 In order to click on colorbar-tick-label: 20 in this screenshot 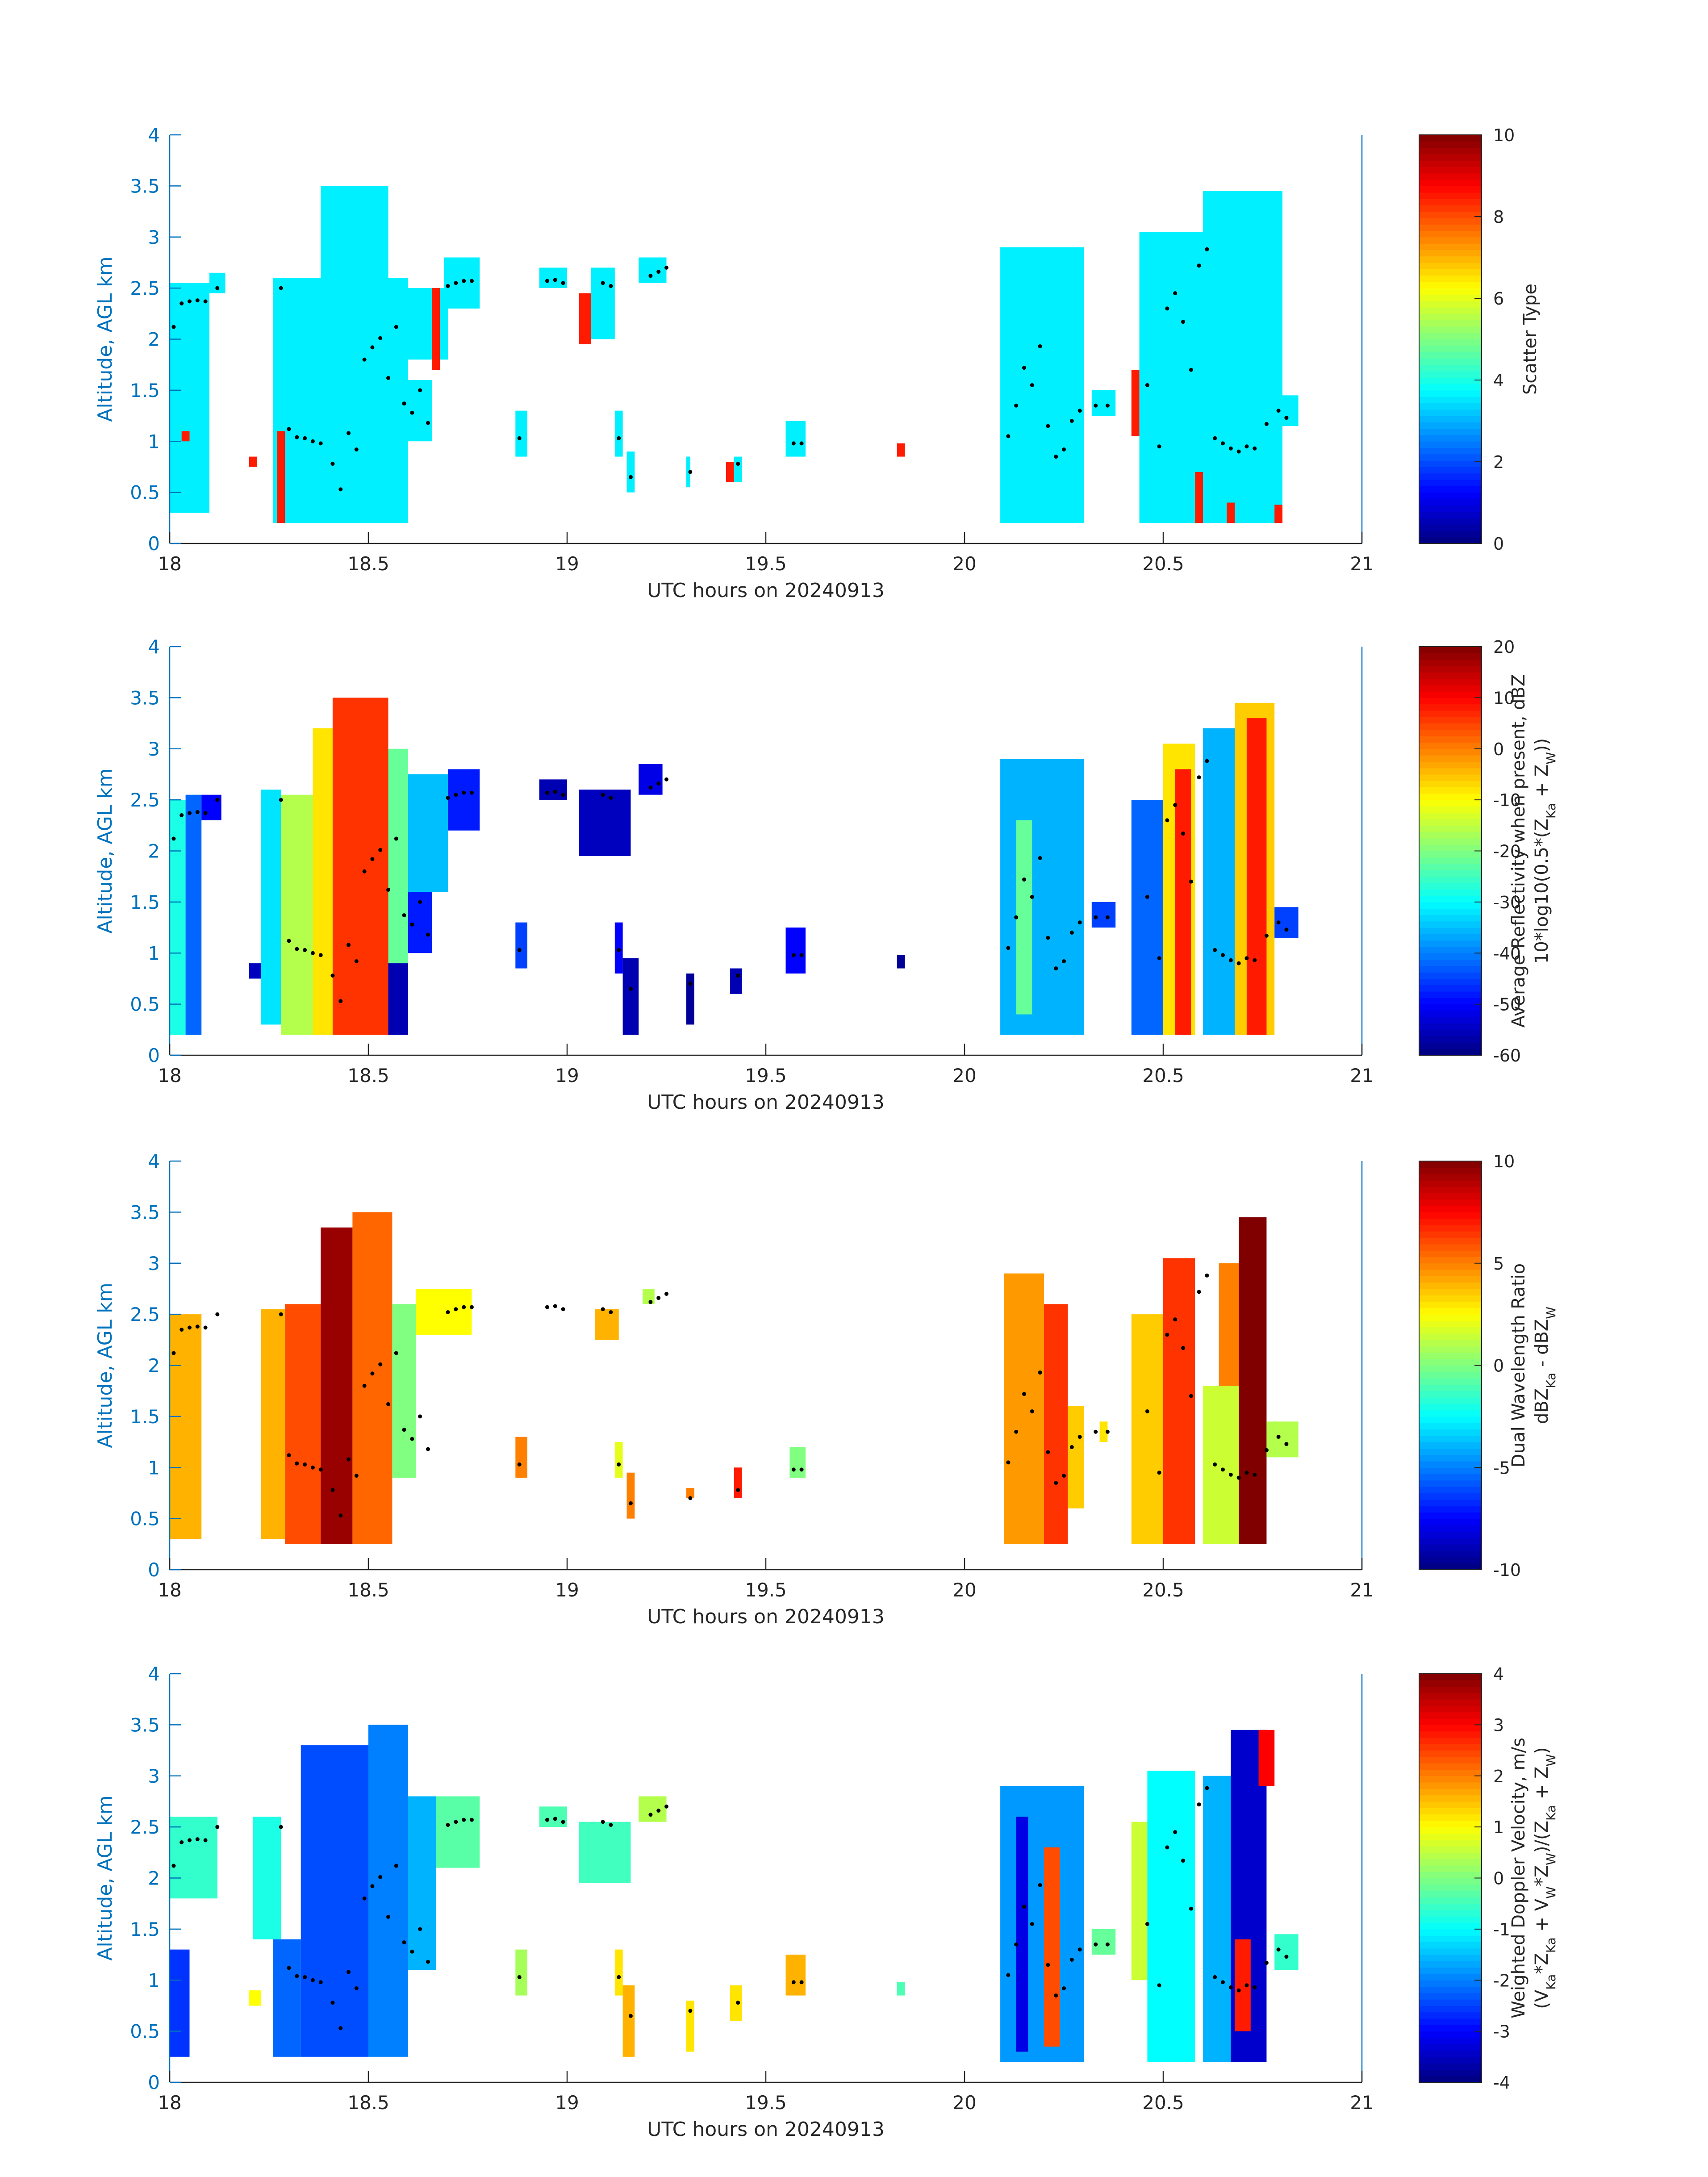, I will do `click(1504, 647)`.